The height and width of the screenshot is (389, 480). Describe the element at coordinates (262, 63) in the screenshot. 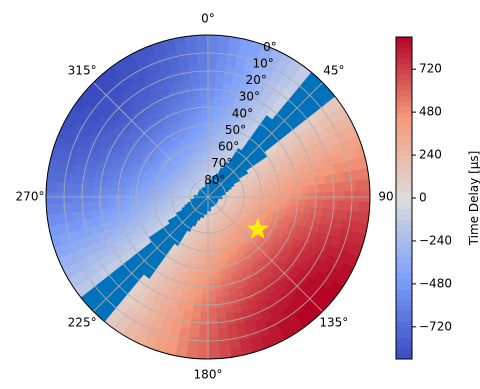

I see `zenith-tick-label: 10°` at that location.